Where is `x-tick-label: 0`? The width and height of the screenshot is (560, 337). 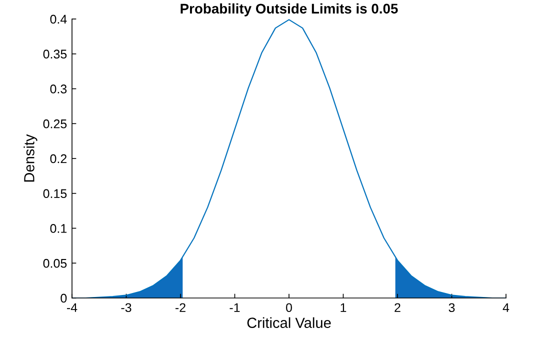
x-tick-label: 0 is located at coordinates (289, 307).